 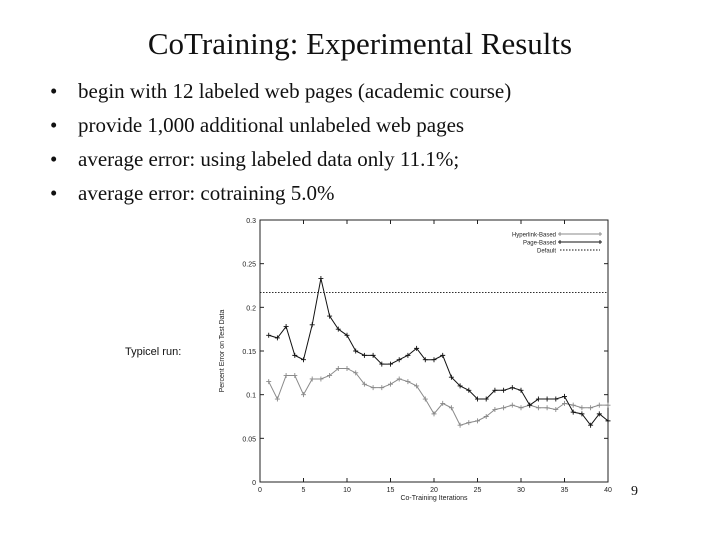 What do you see at coordinates (254, 483) in the screenshot?
I see `y-tick-label: 0` at bounding box center [254, 483].